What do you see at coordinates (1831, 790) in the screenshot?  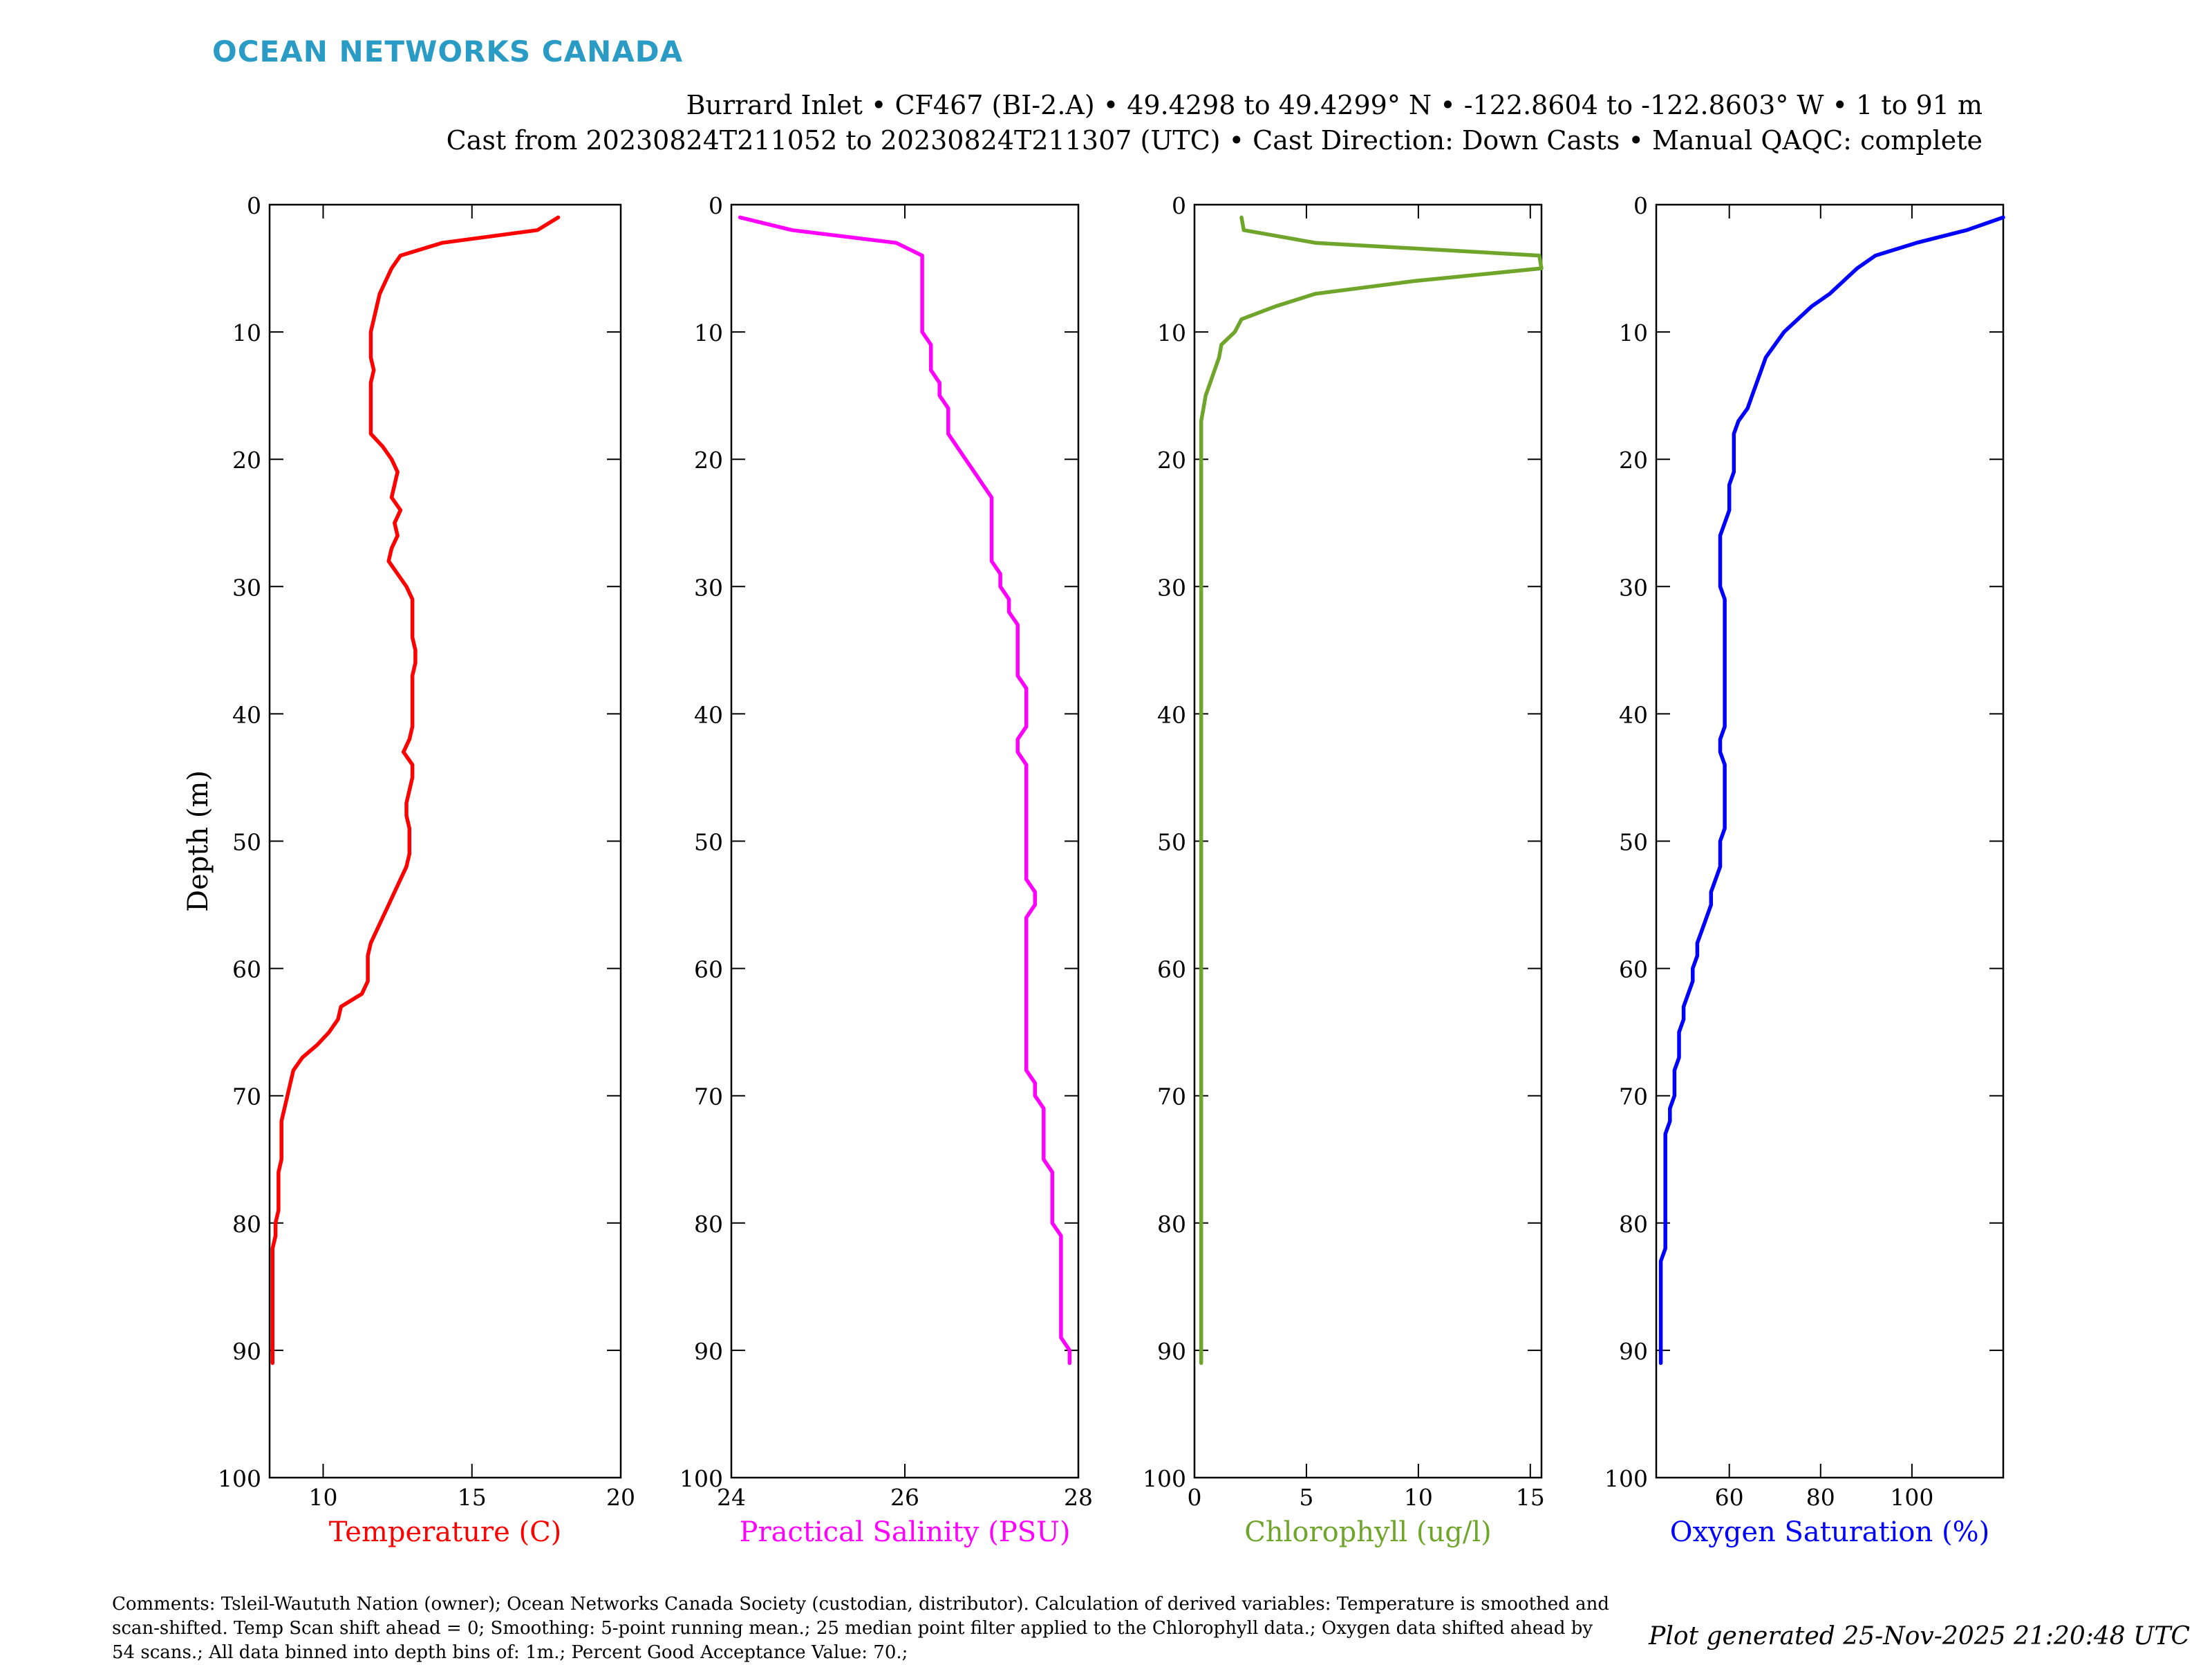 I see `panel-4-series-line` at bounding box center [1831, 790].